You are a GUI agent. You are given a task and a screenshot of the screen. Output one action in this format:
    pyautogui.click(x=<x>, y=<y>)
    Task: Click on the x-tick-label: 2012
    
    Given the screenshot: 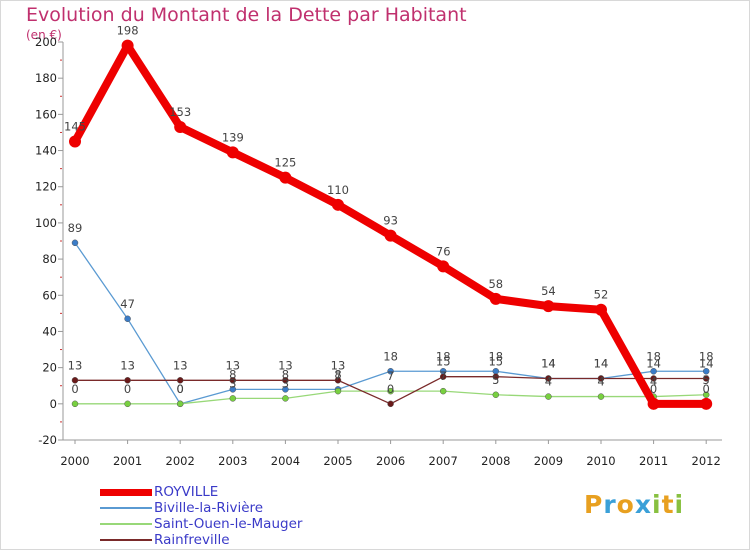 What is the action you would take?
    pyautogui.click(x=706, y=461)
    